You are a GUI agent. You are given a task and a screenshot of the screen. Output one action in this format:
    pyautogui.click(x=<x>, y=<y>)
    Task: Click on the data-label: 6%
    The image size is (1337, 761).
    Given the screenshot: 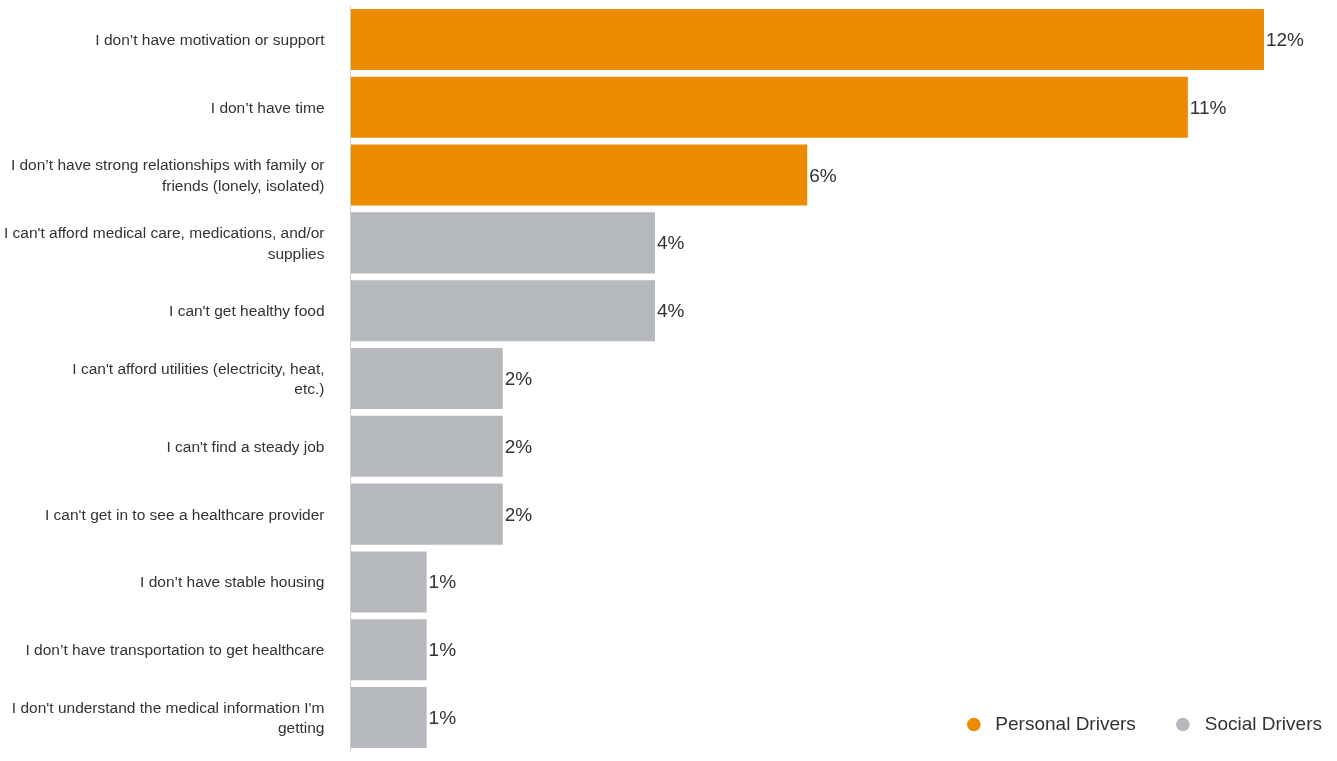 What is the action you would take?
    pyautogui.click(x=823, y=175)
    